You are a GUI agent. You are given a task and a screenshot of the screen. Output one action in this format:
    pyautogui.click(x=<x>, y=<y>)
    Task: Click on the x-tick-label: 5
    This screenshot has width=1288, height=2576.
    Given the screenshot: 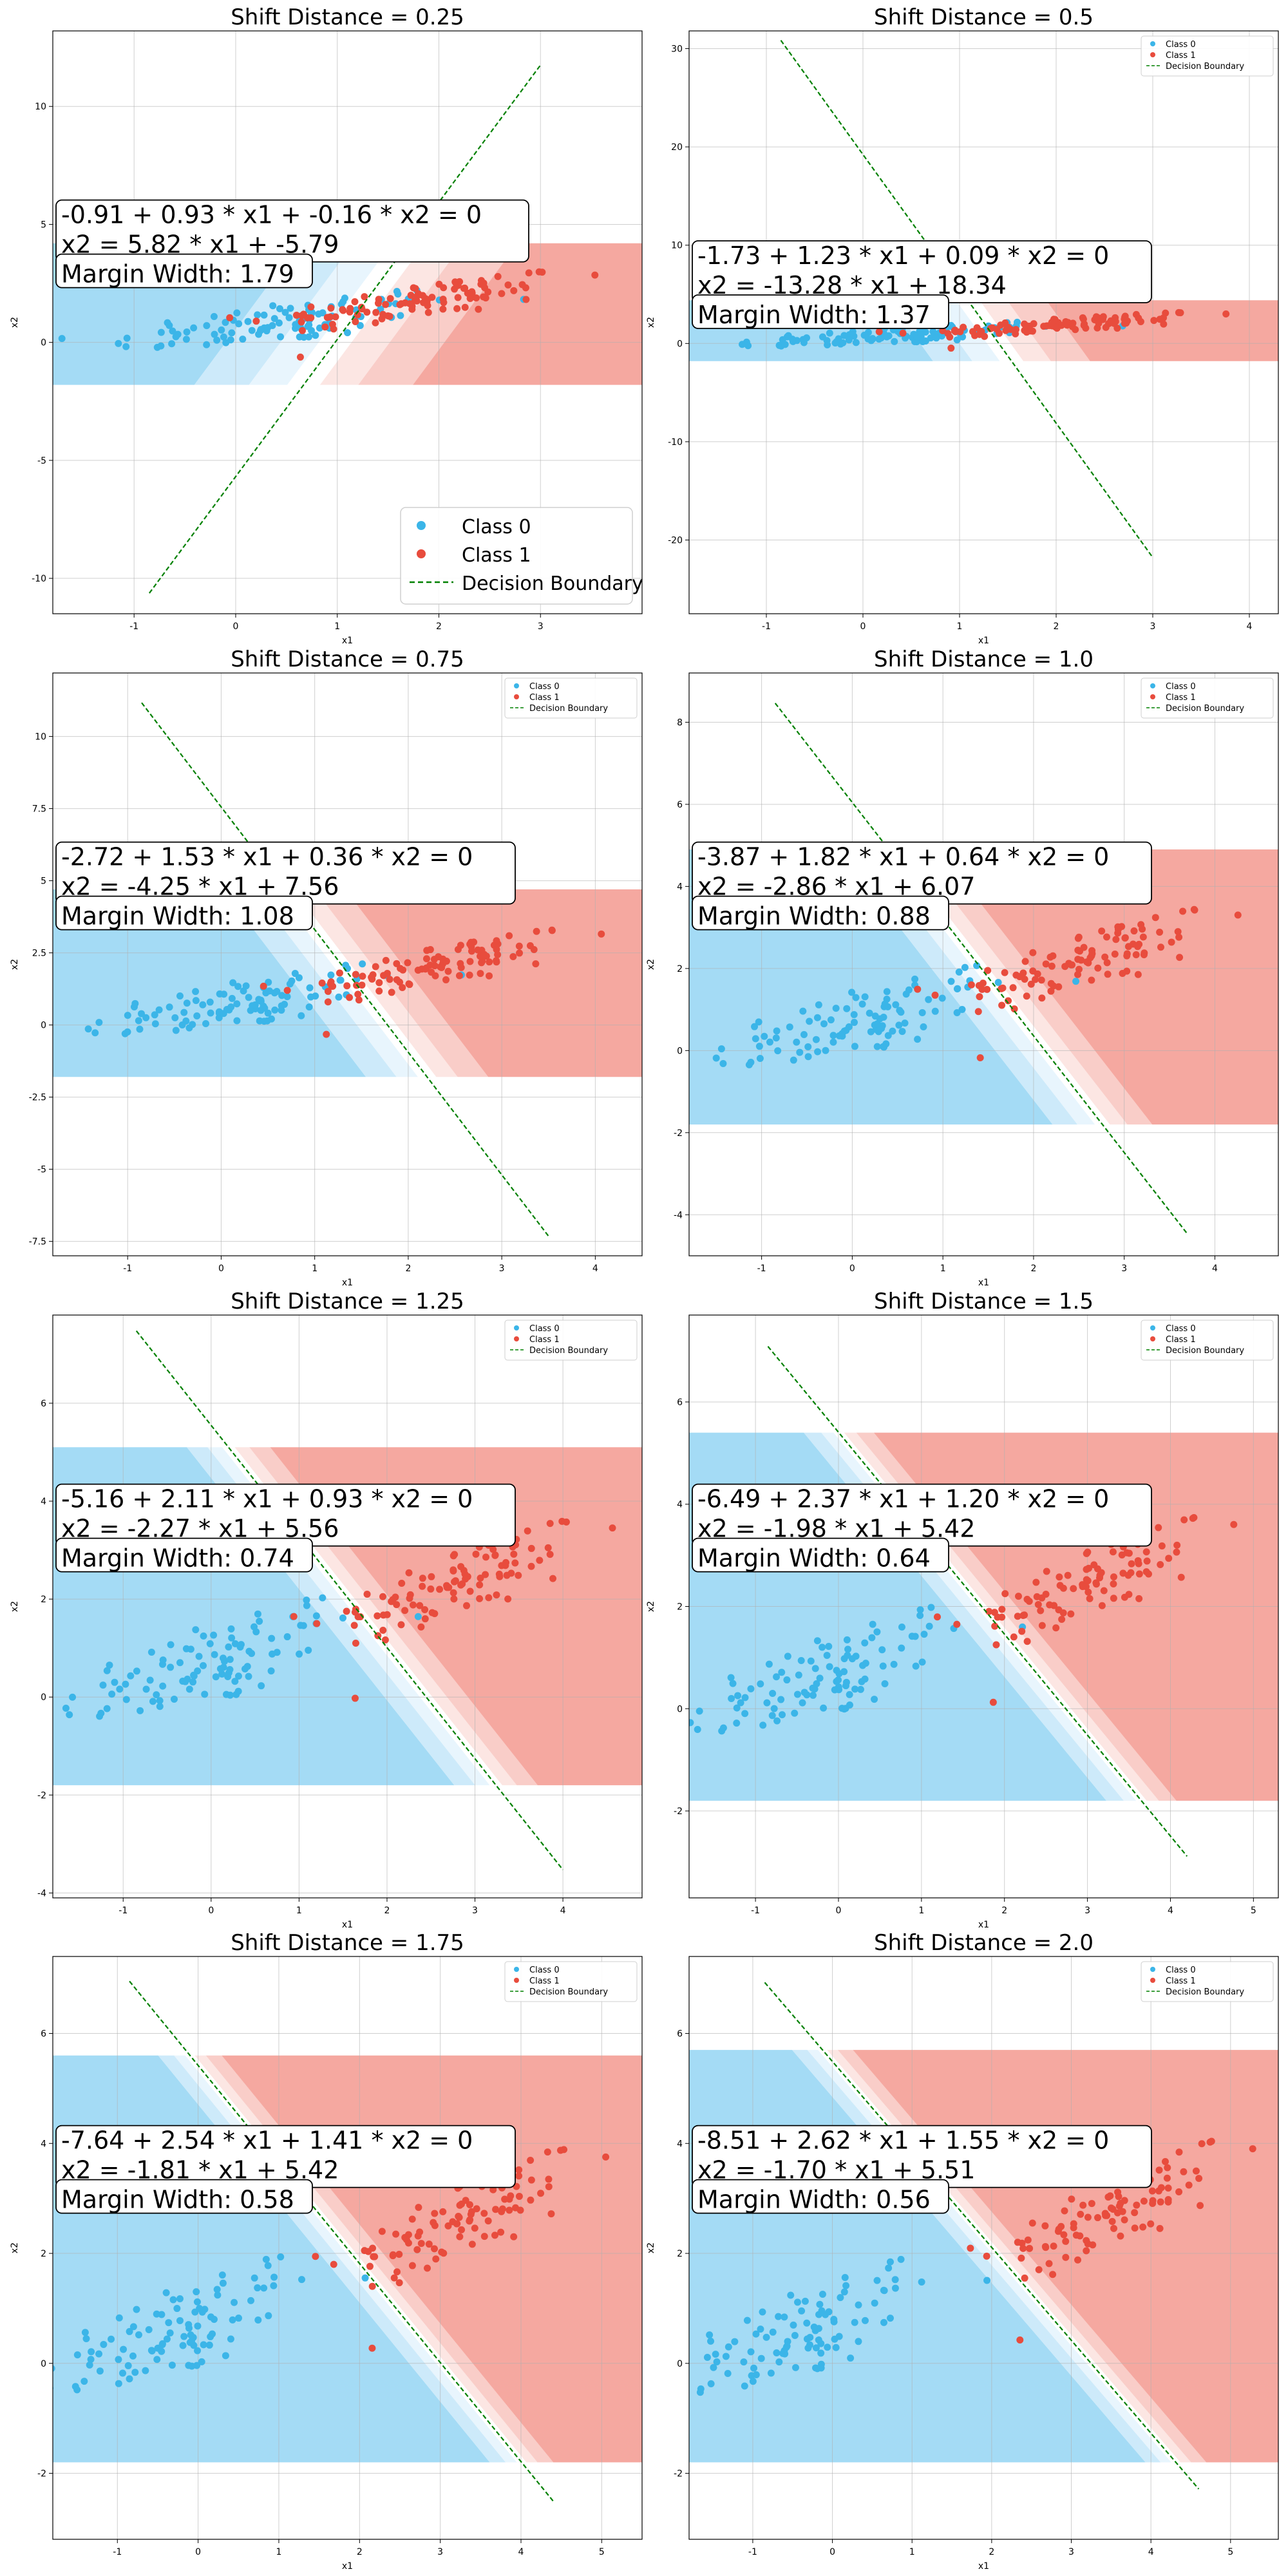 What is the action you would take?
    pyautogui.click(x=602, y=2552)
    